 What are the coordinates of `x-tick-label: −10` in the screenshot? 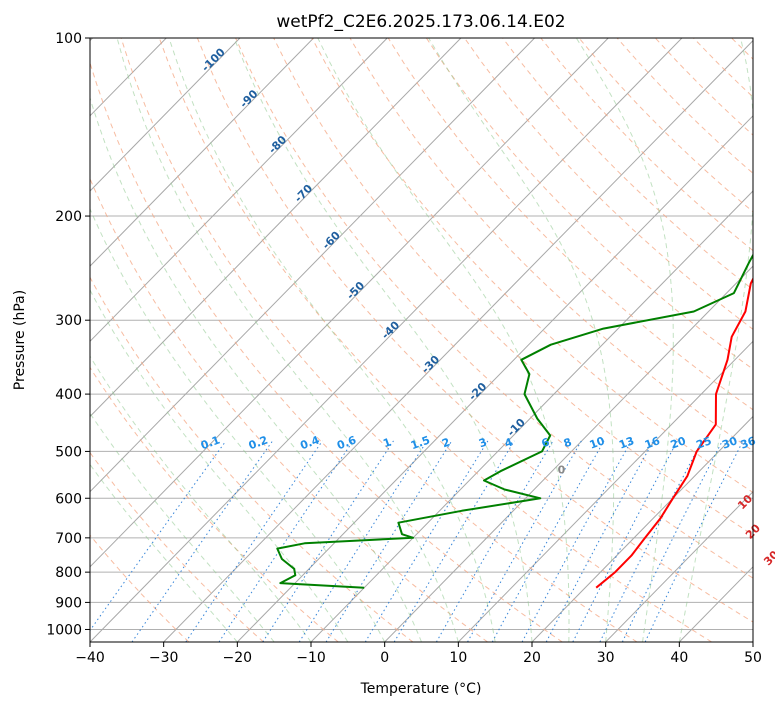 It's located at (311, 658).